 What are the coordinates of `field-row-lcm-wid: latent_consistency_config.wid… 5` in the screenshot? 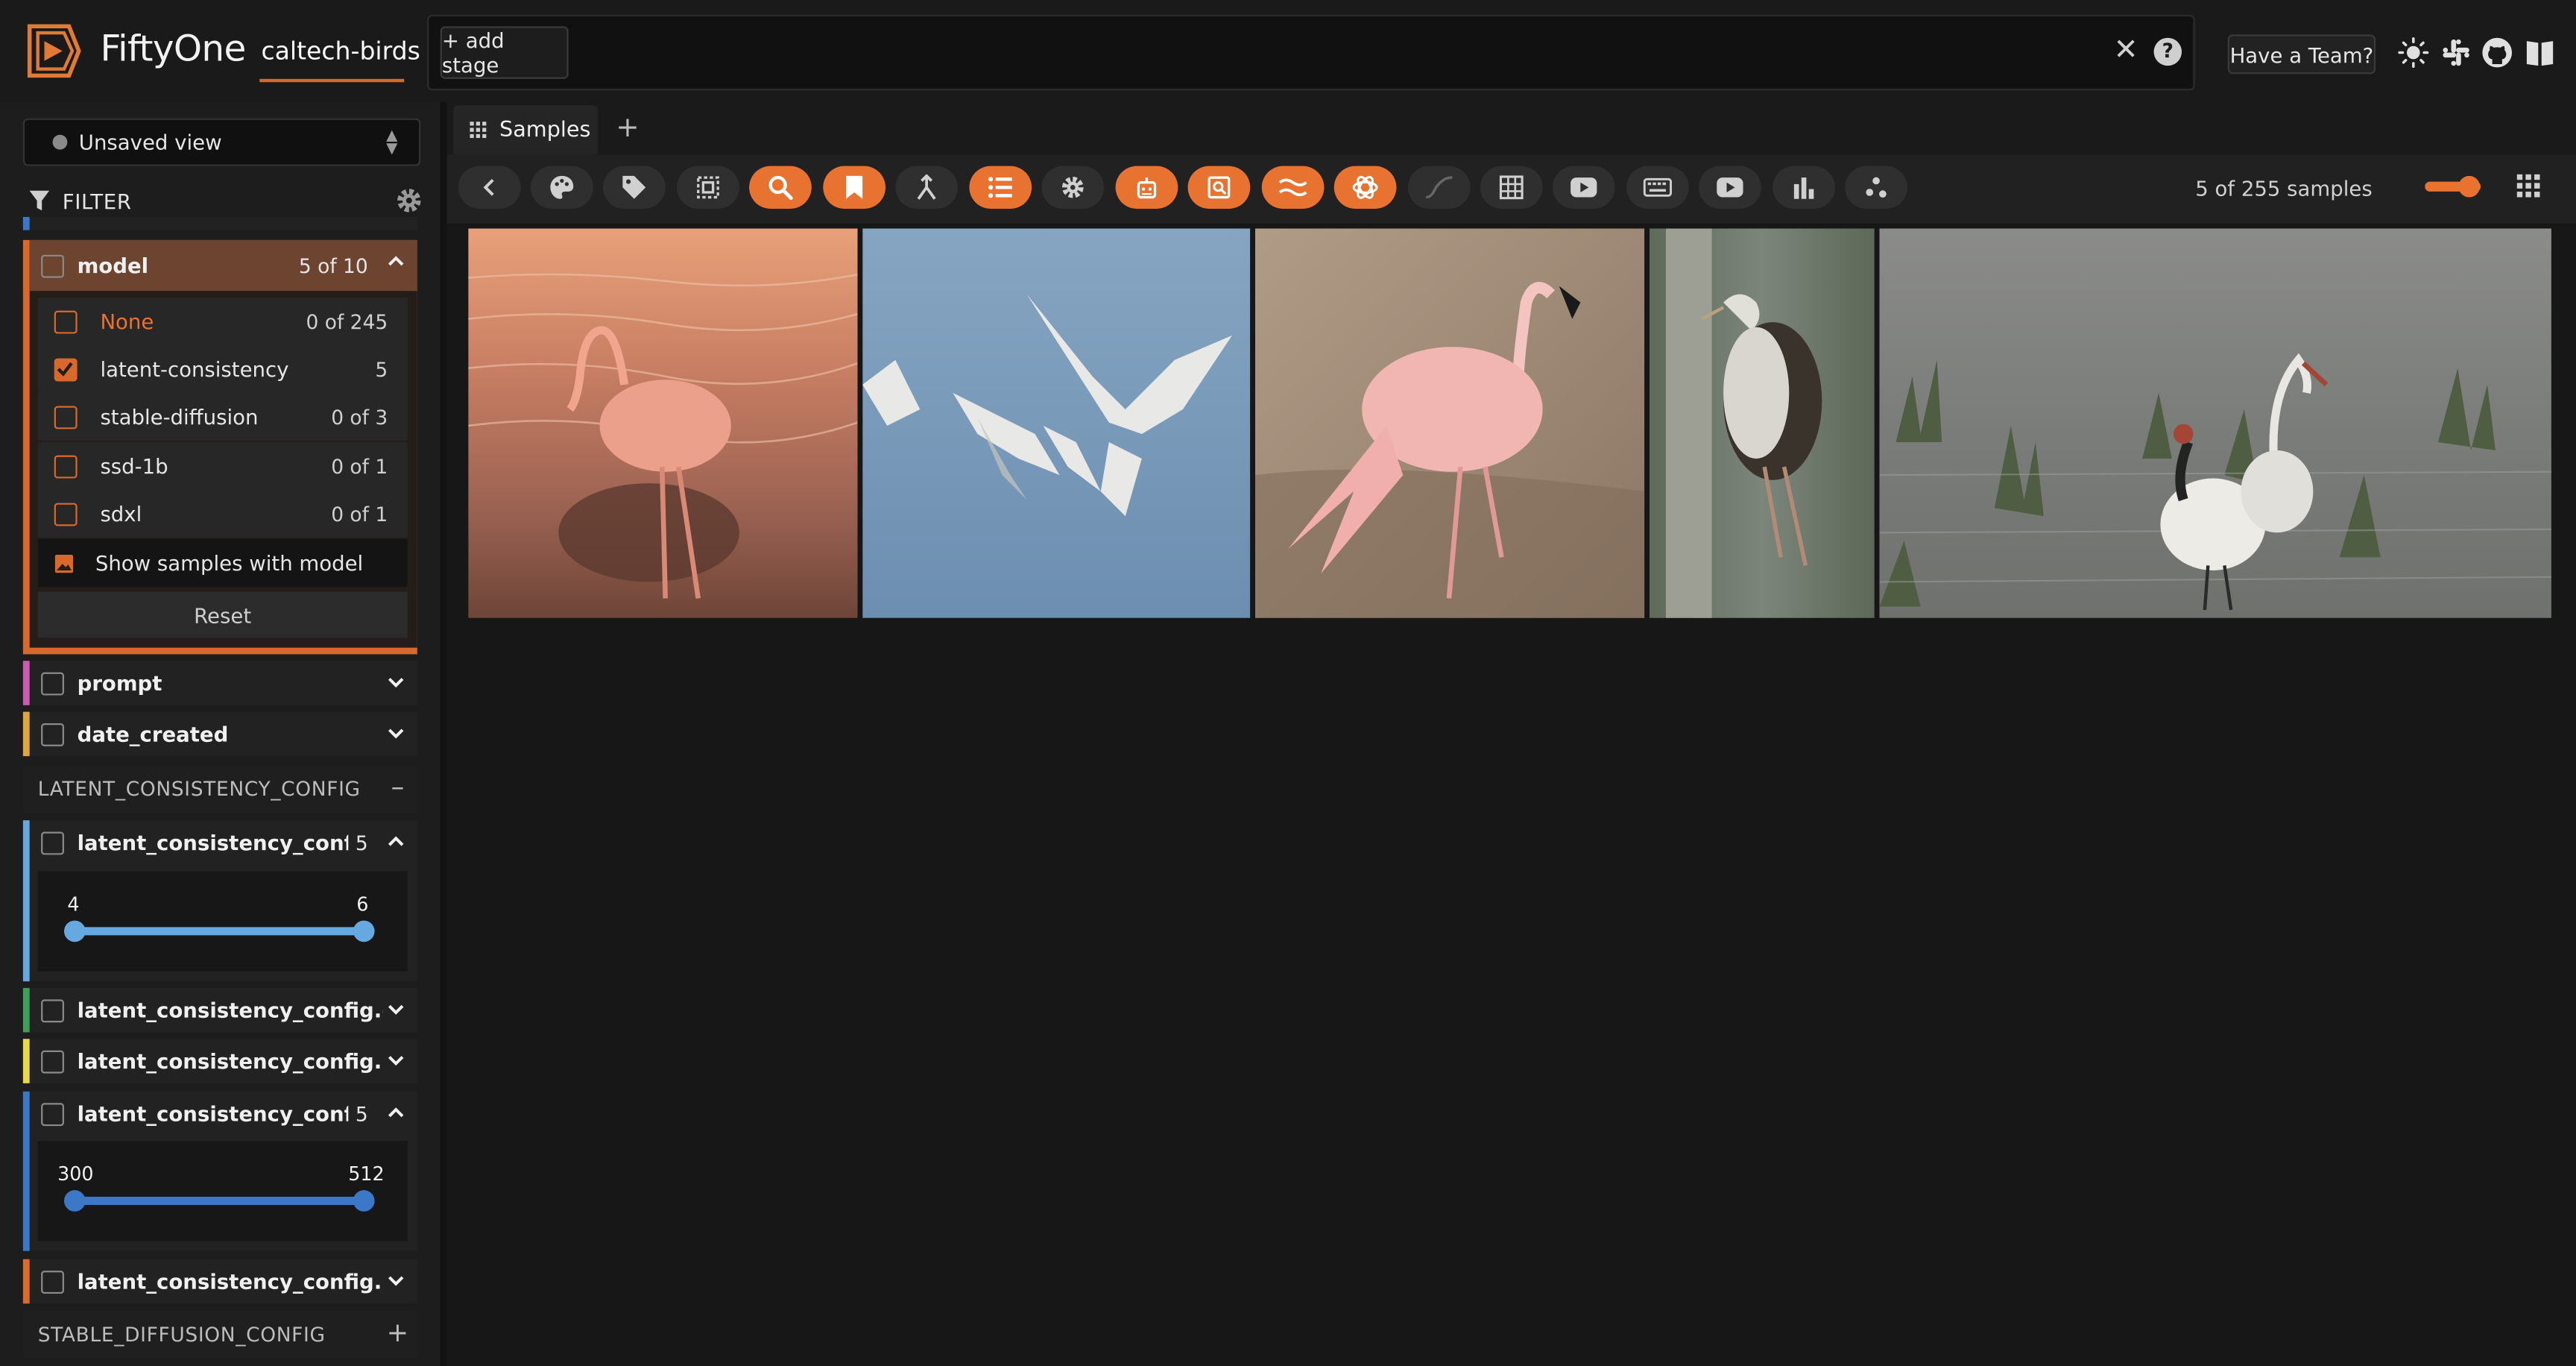 It's located at (220, 1114).